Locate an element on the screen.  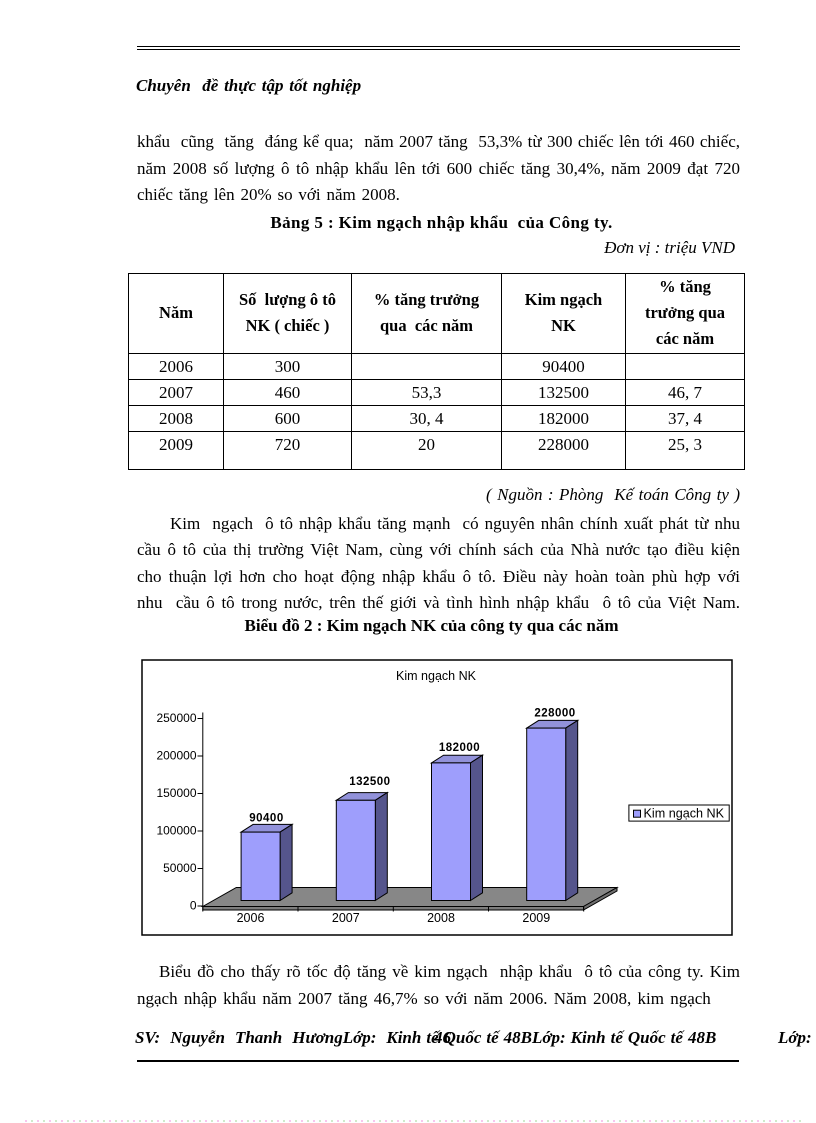
svg-text: 2006 is located at coordinates (251, 918).